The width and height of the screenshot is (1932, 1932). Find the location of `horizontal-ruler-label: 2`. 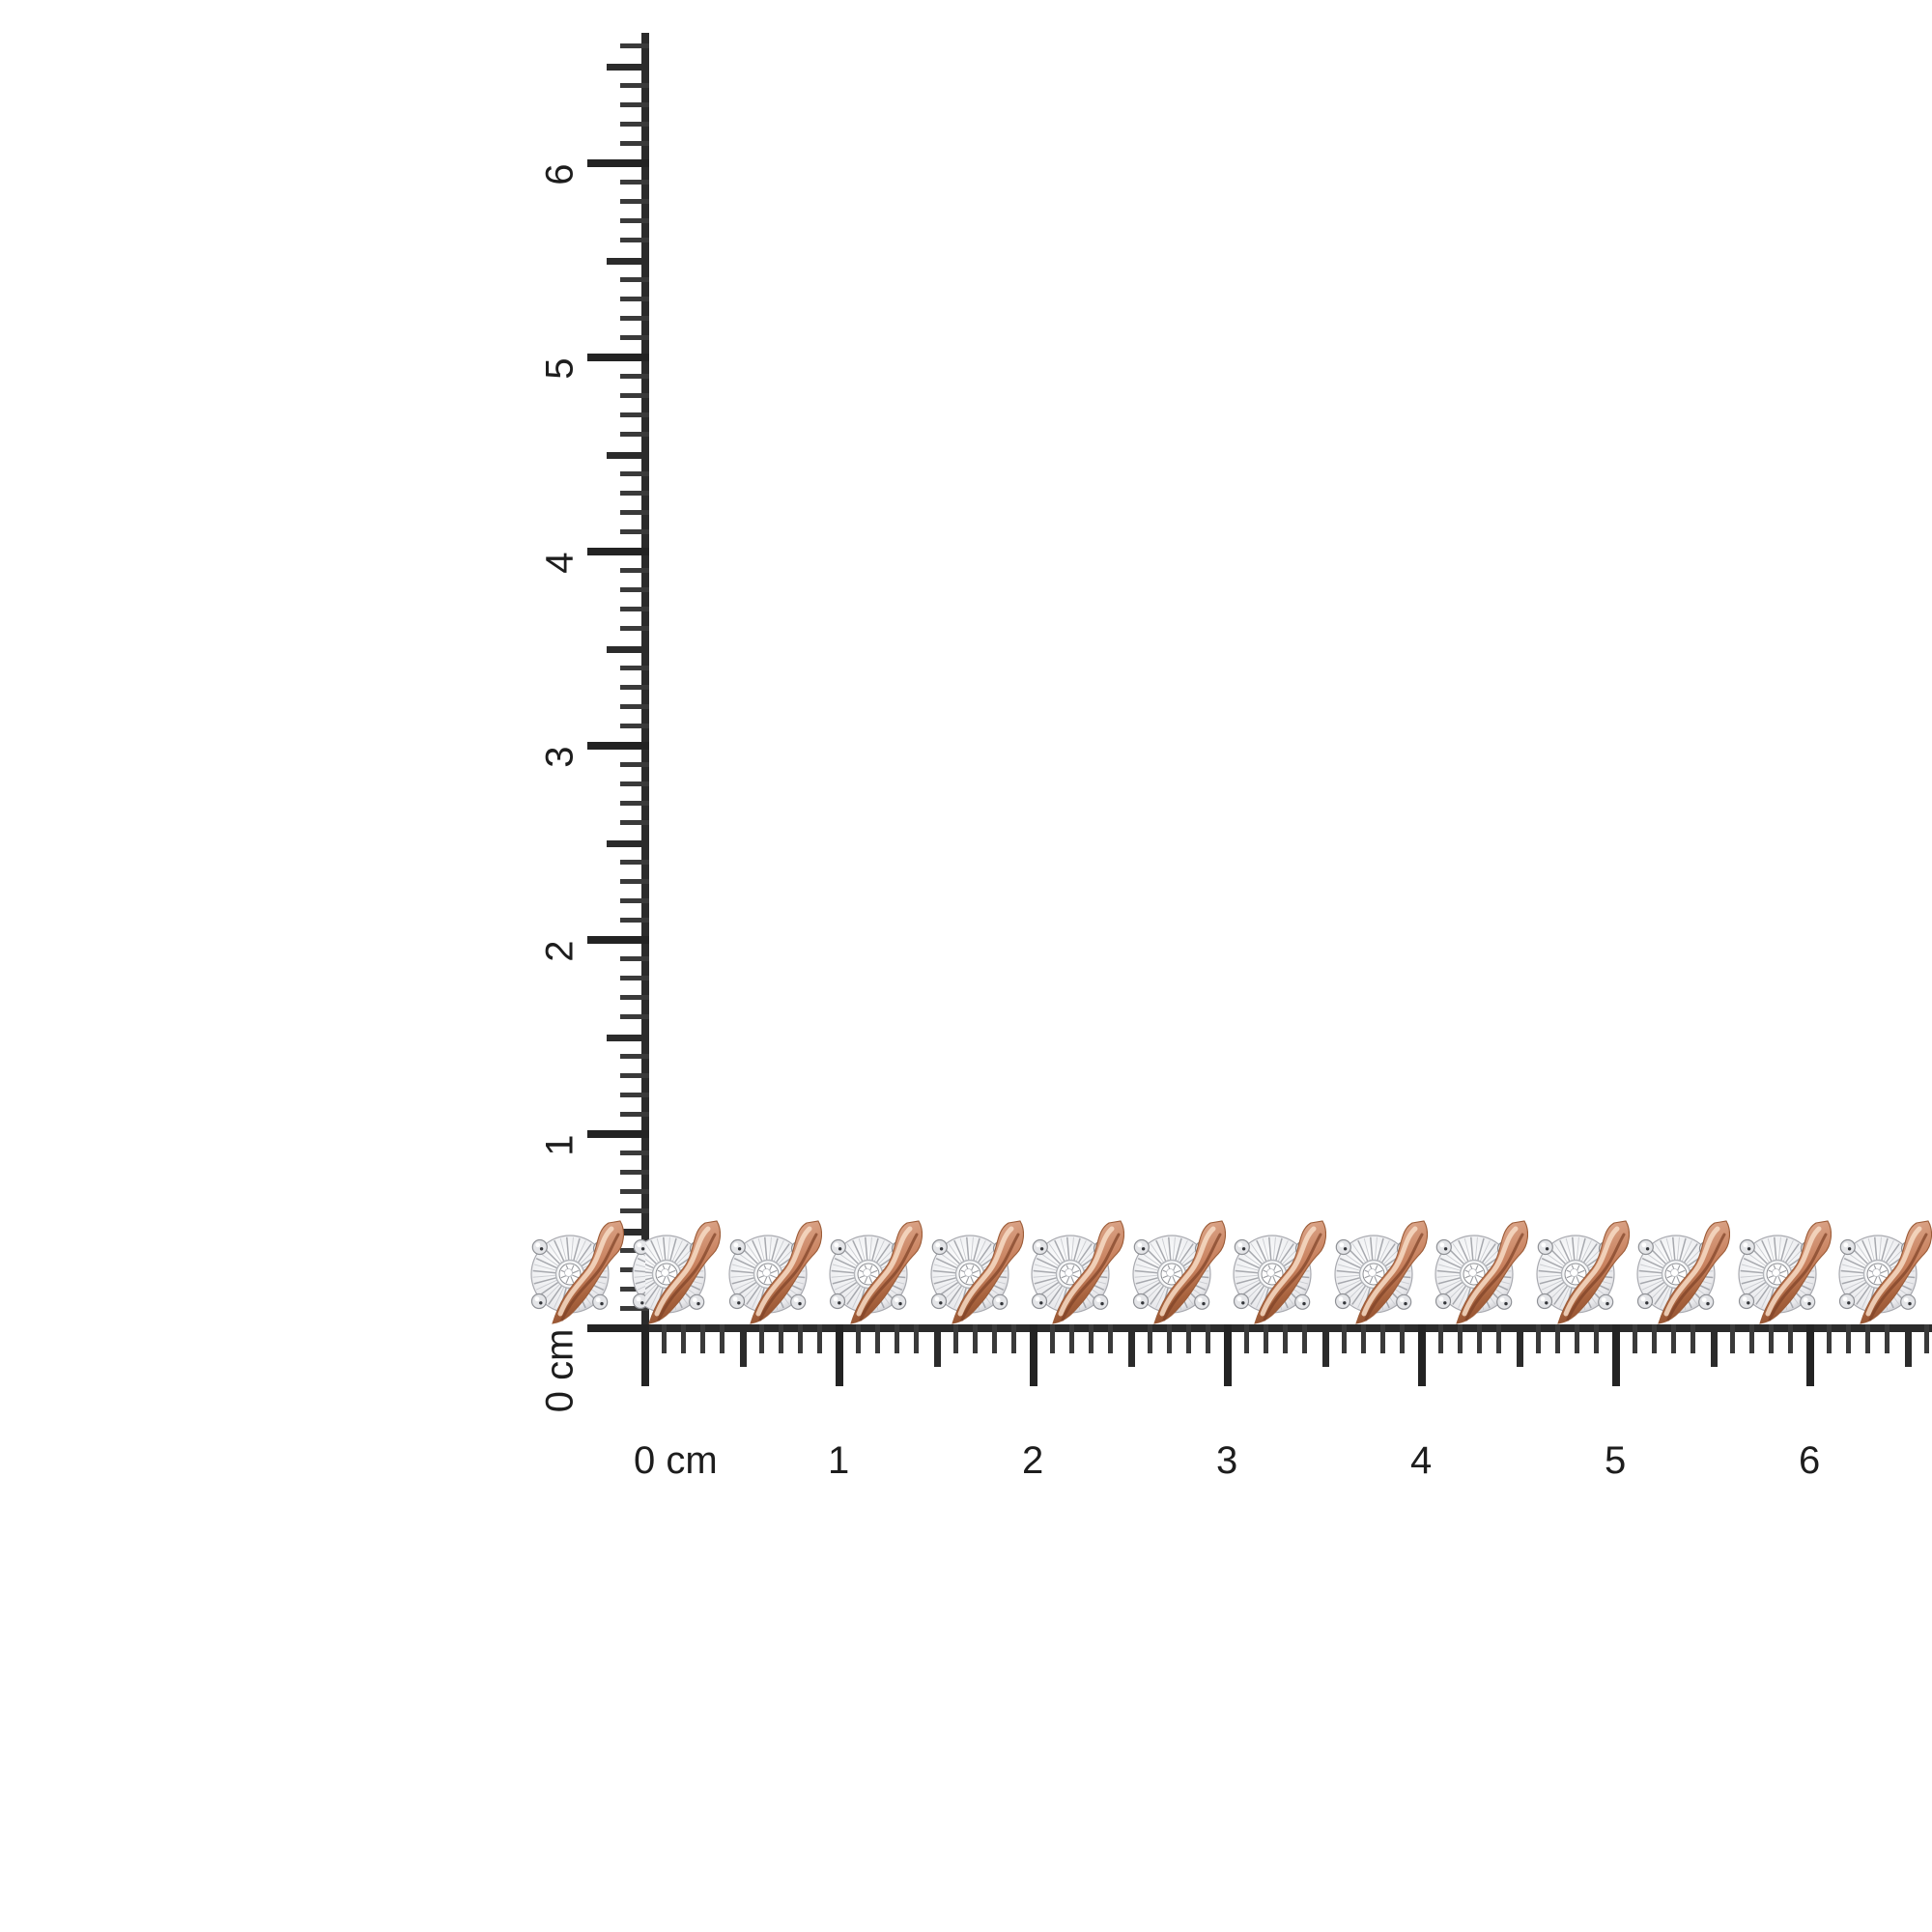

horizontal-ruler-label: 2 is located at coordinates (1033, 1460).